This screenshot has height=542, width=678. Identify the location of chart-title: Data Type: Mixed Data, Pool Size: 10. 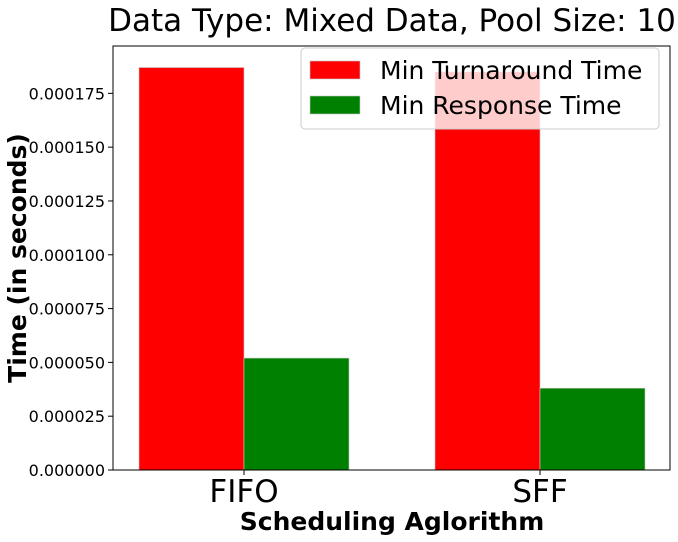
(392, 21).